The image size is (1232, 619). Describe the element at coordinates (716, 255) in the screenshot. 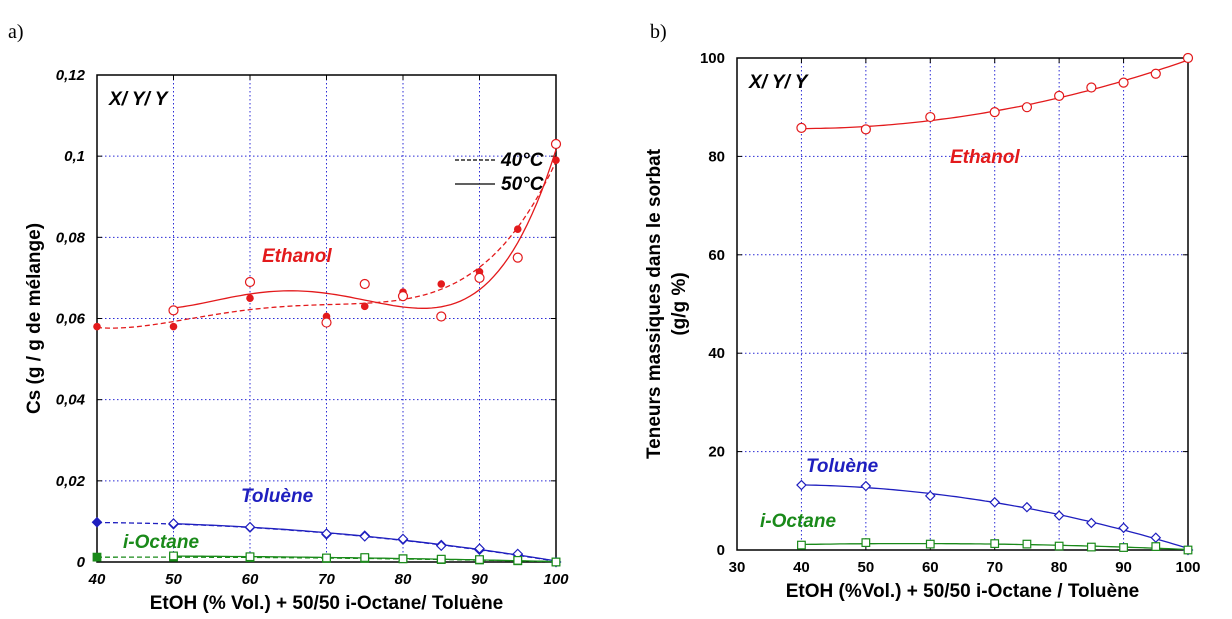

I see `y-tick-label: 60` at that location.